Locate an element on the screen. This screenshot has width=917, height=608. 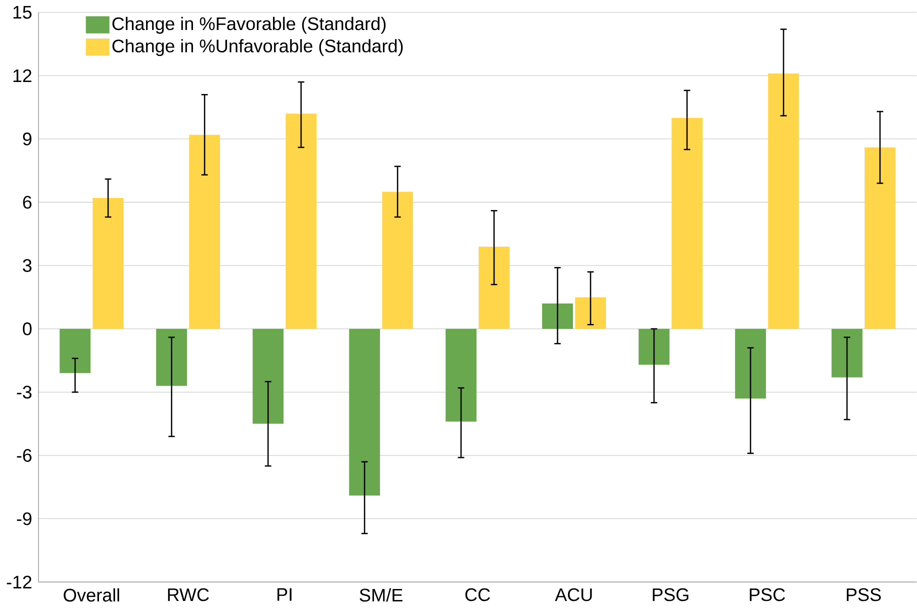
x-tick-label: CC is located at coordinates (477, 595).